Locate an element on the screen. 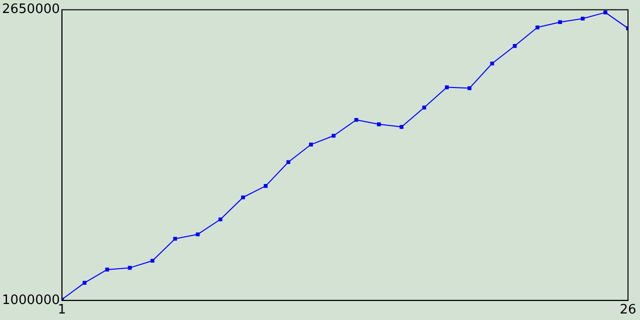  x-tick-label: 1 is located at coordinates (62, 310).